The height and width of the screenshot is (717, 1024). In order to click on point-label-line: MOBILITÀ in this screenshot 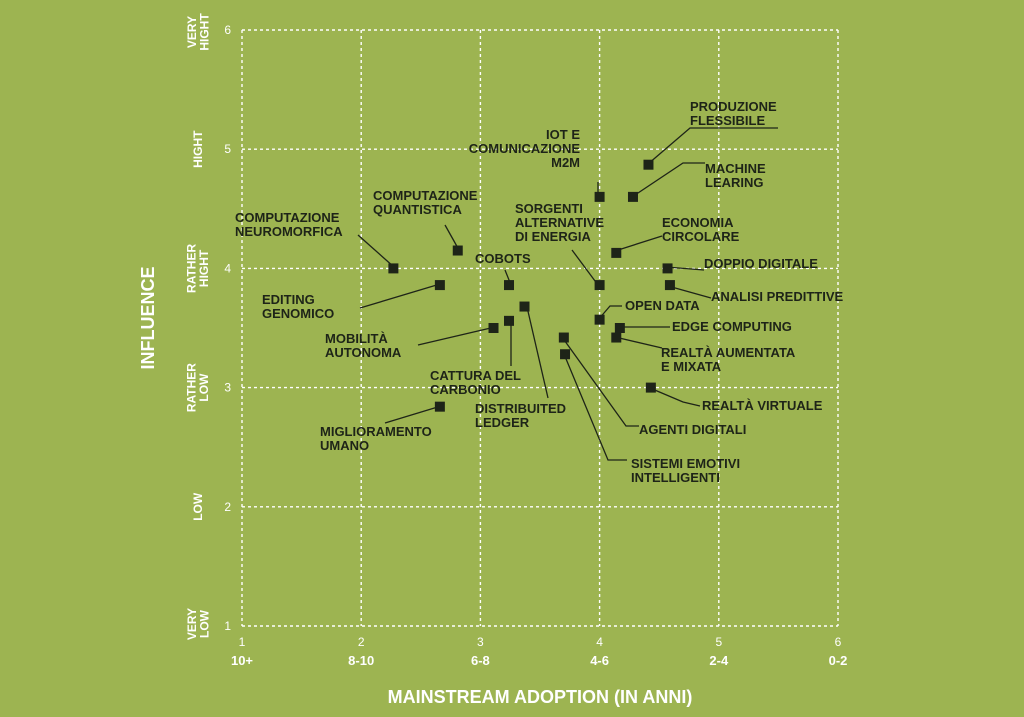, I will do `click(356, 338)`.